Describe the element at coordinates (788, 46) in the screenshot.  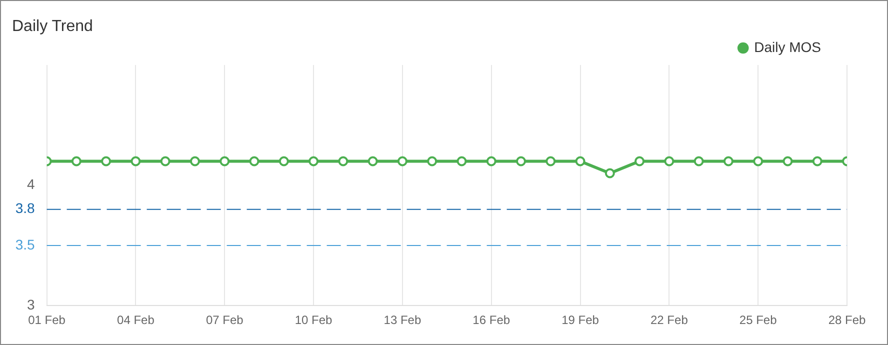
I see `legend-label: Daily MOS` at that location.